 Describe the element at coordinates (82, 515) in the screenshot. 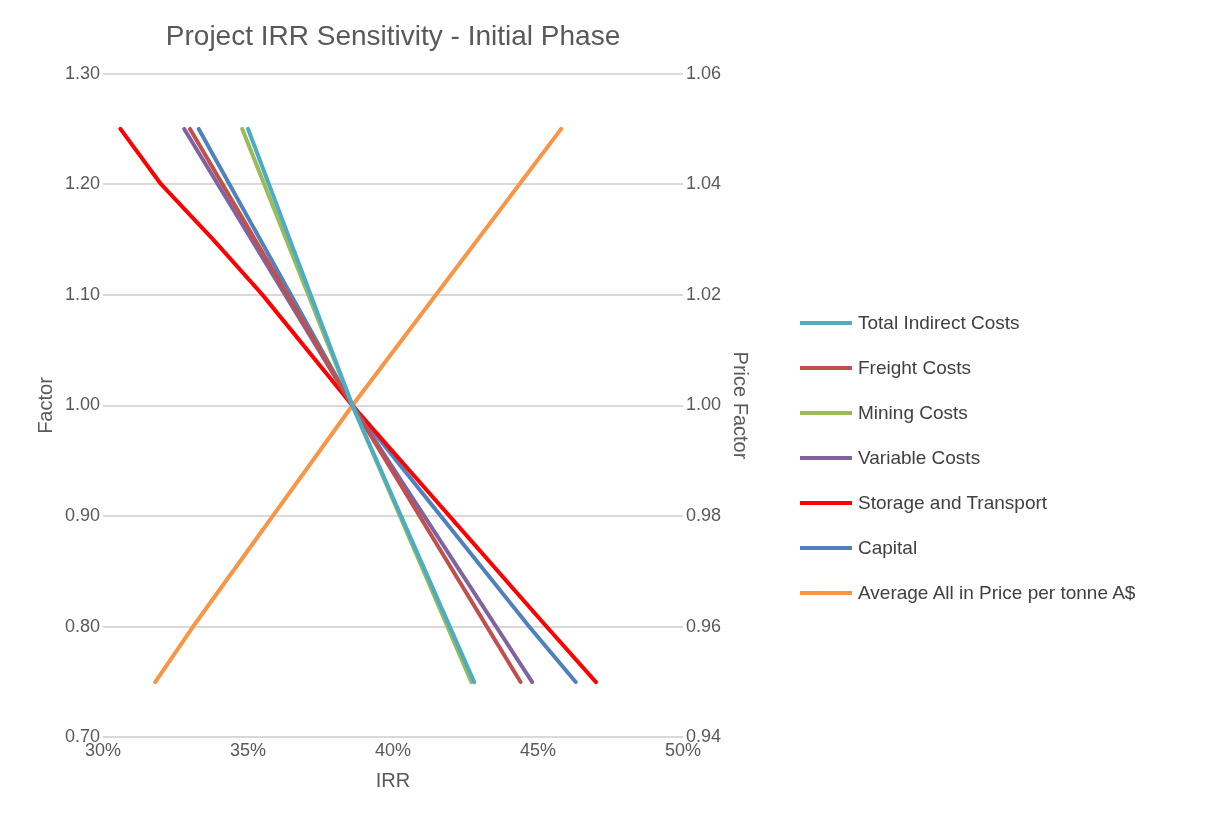

I see `y-tick-label: 0.90` at that location.